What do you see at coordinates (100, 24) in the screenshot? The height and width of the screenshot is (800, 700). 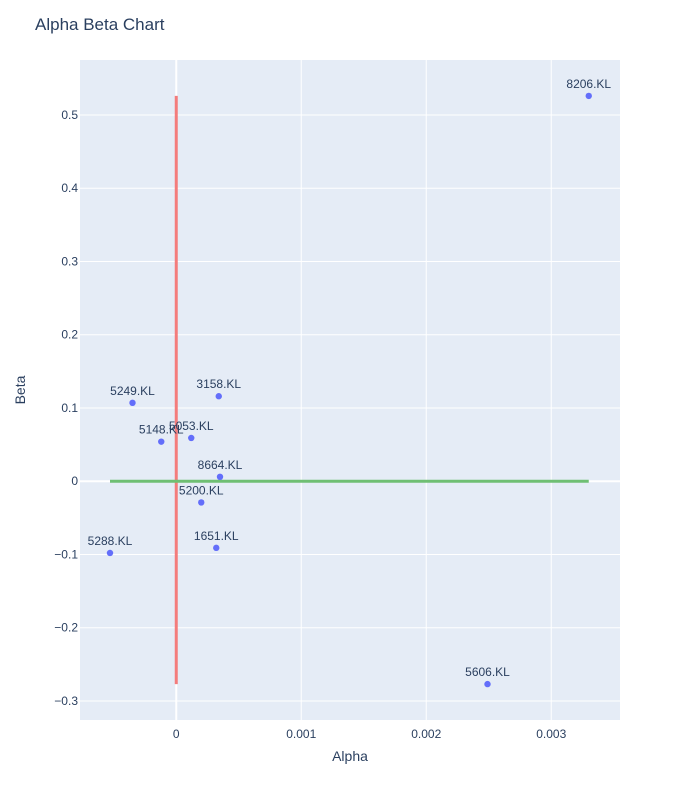 I see `chart-title: Alpha Beta Chart` at bounding box center [100, 24].